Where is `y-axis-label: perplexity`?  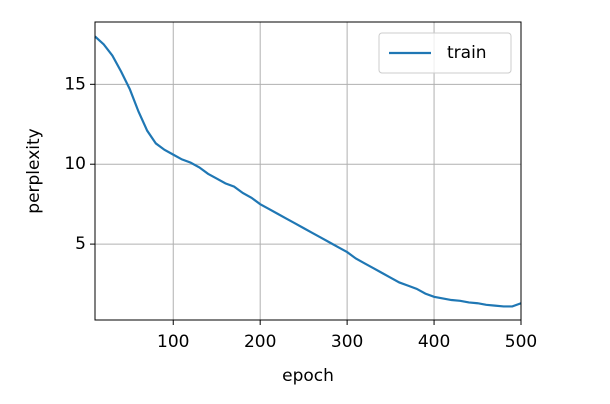
y-axis-label: perplexity is located at coordinates (34, 170).